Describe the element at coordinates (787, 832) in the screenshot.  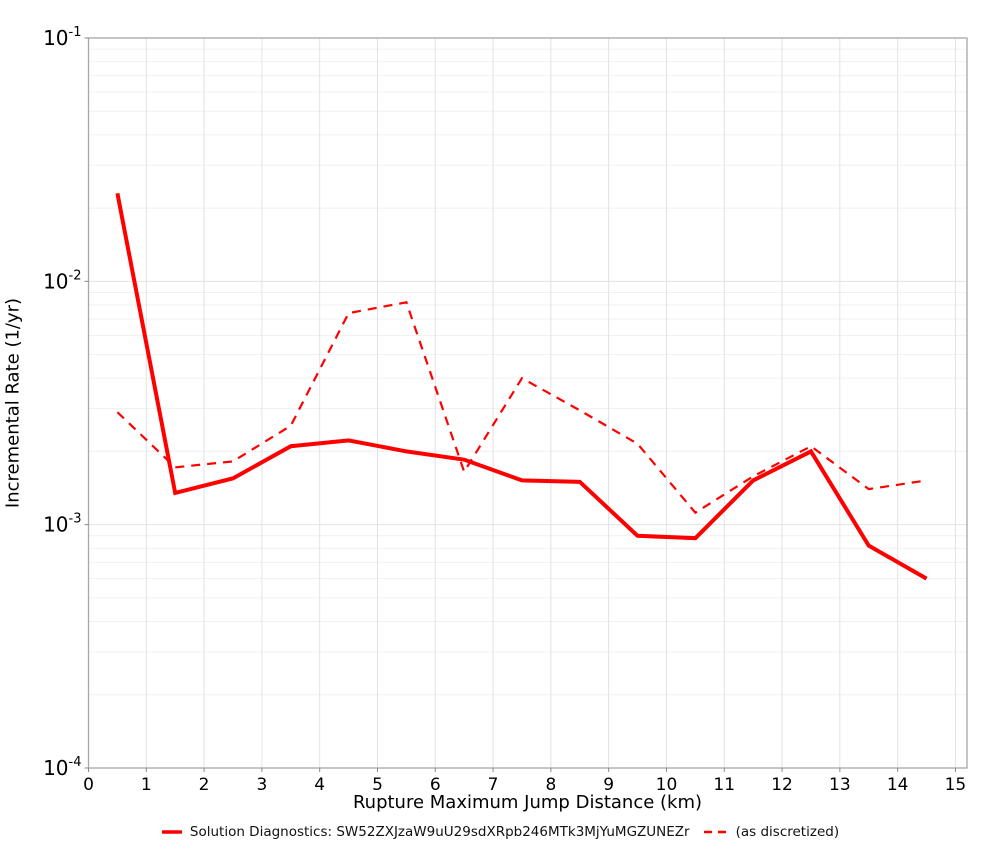
I see `legend-label-as-discretized: (as discretized)` at that location.